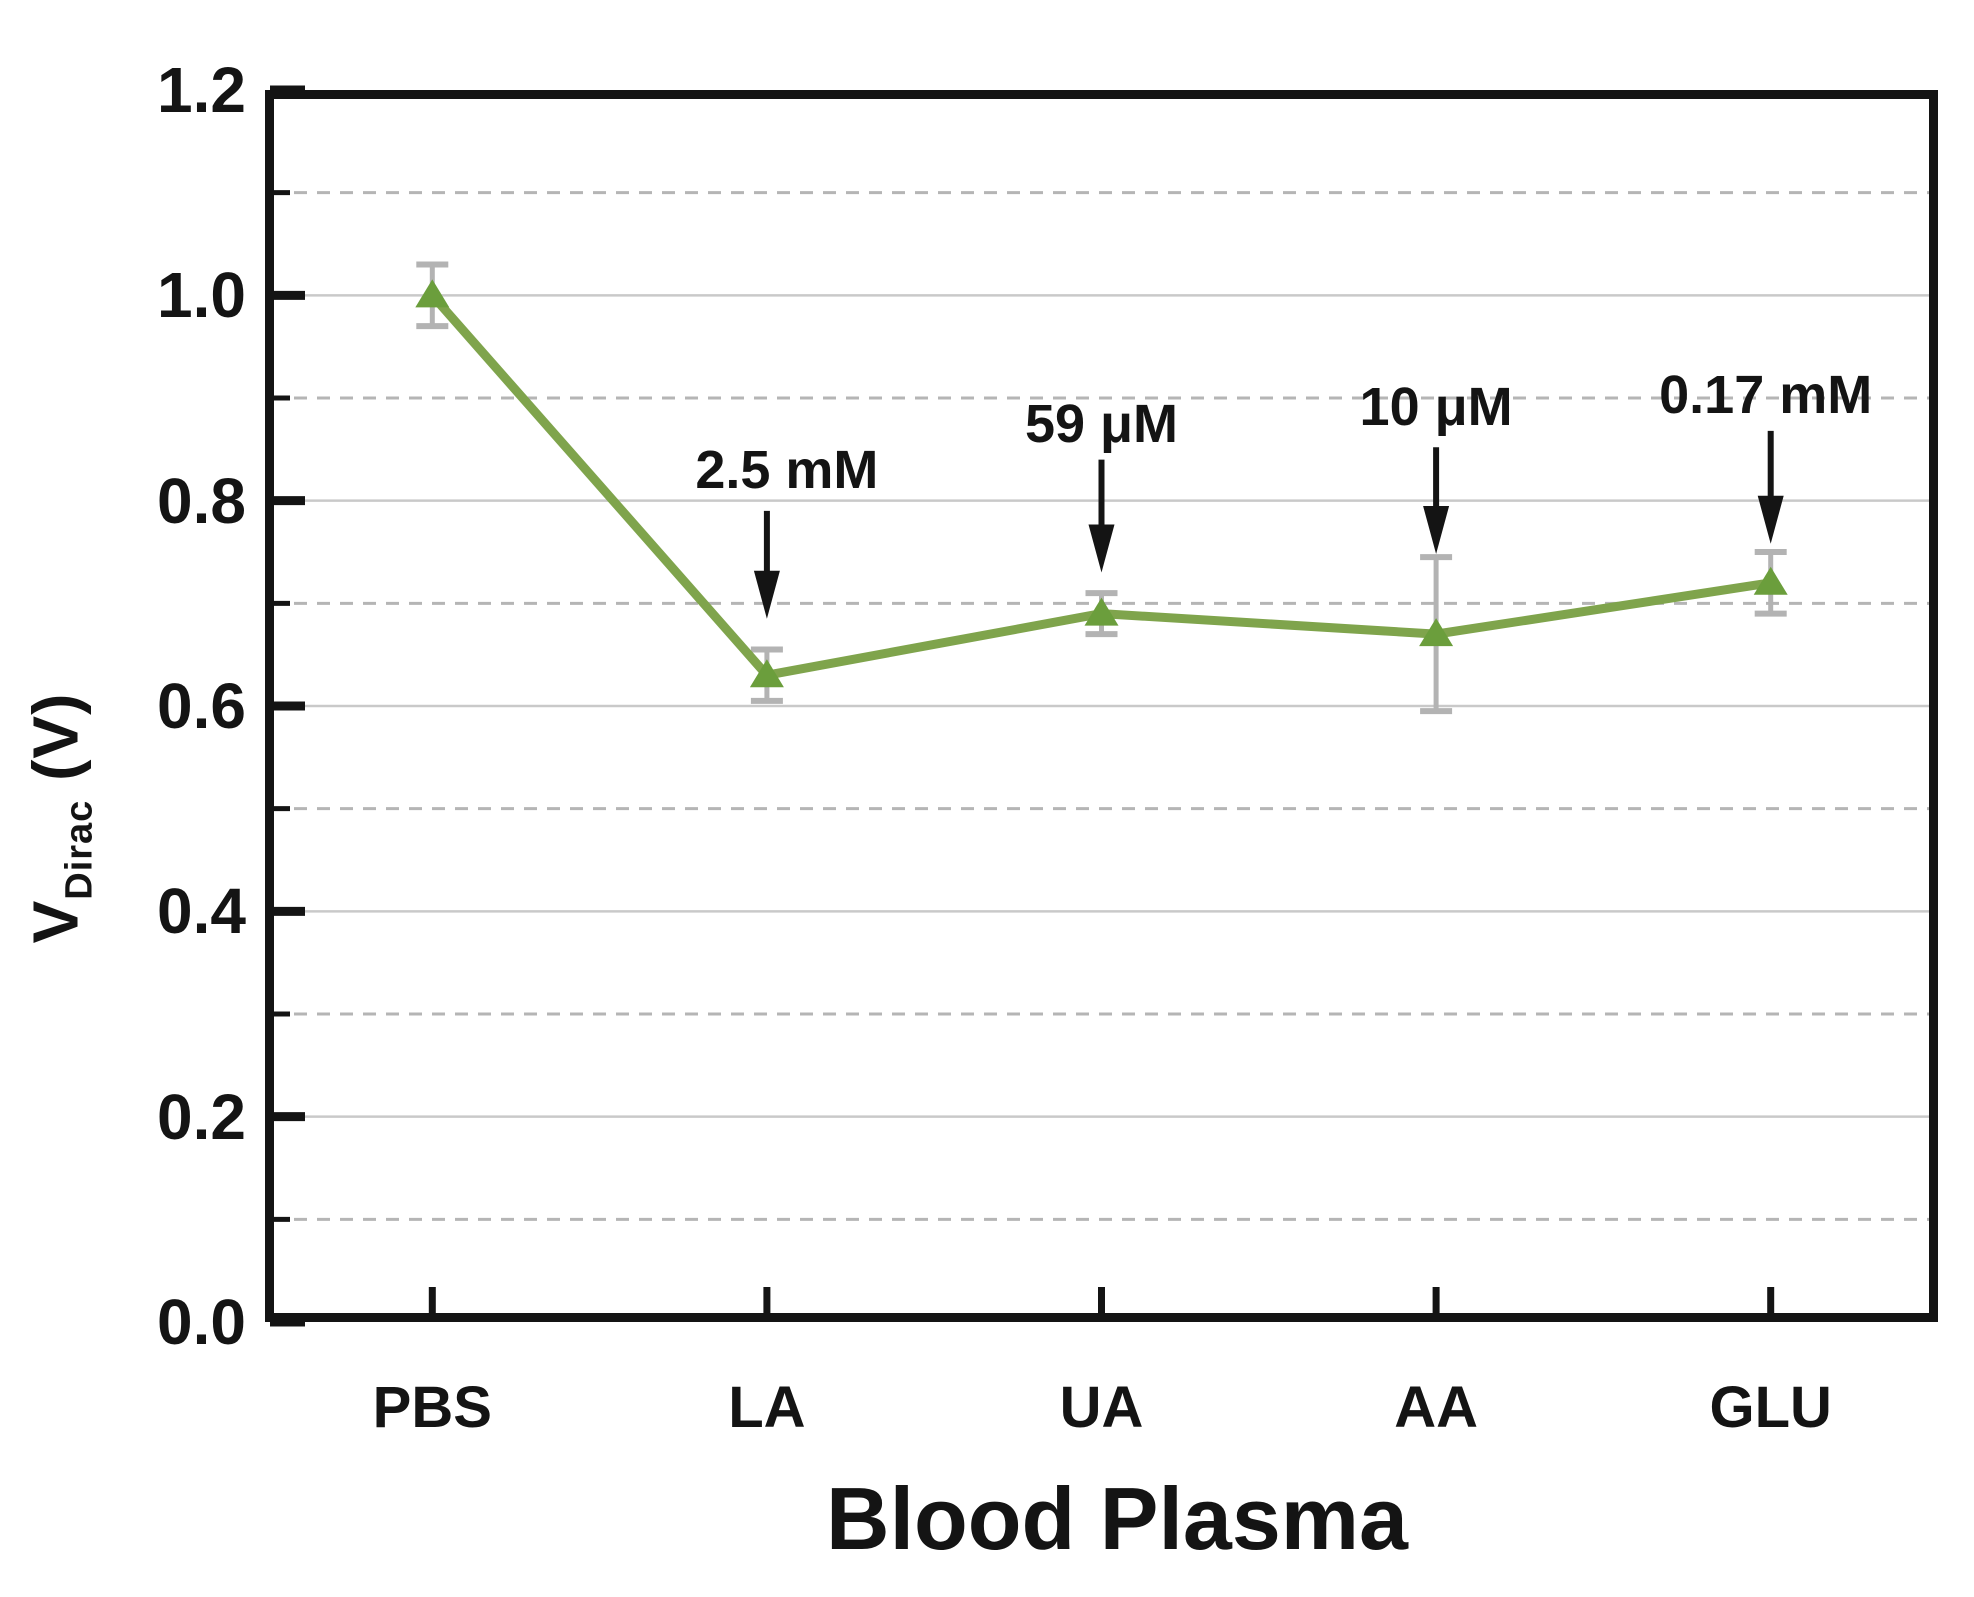  What do you see at coordinates (201, 911) in the screenshot?
I see `y-tick-label: 0.4` at bounding box center [201, 911].